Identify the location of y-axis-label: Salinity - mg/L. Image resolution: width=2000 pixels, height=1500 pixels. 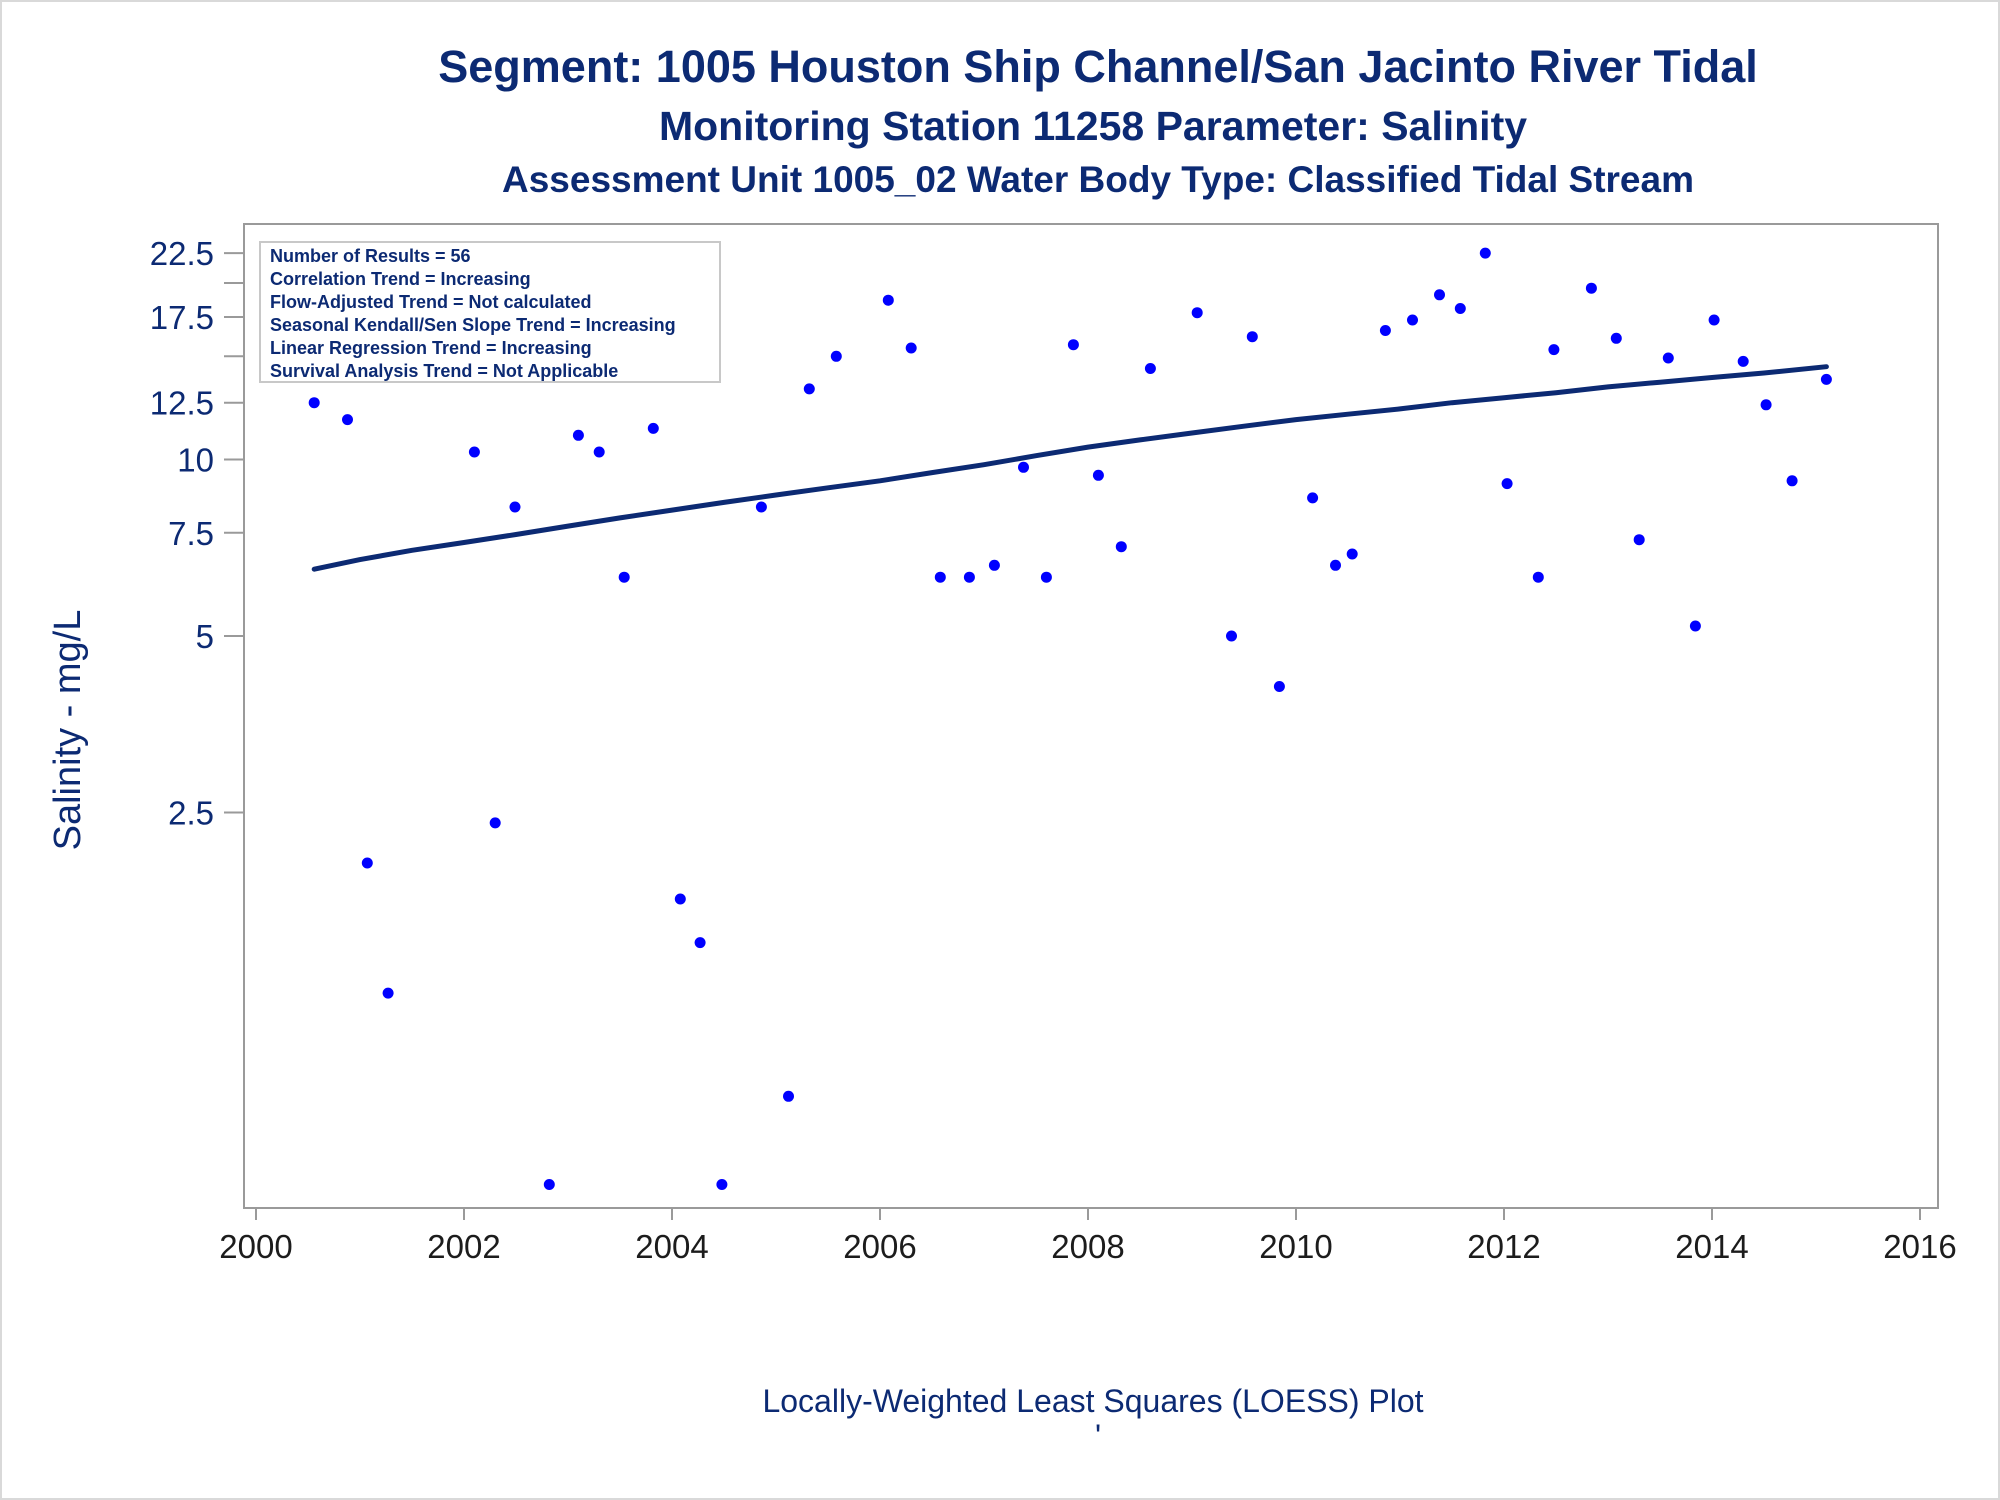
(68, 730).